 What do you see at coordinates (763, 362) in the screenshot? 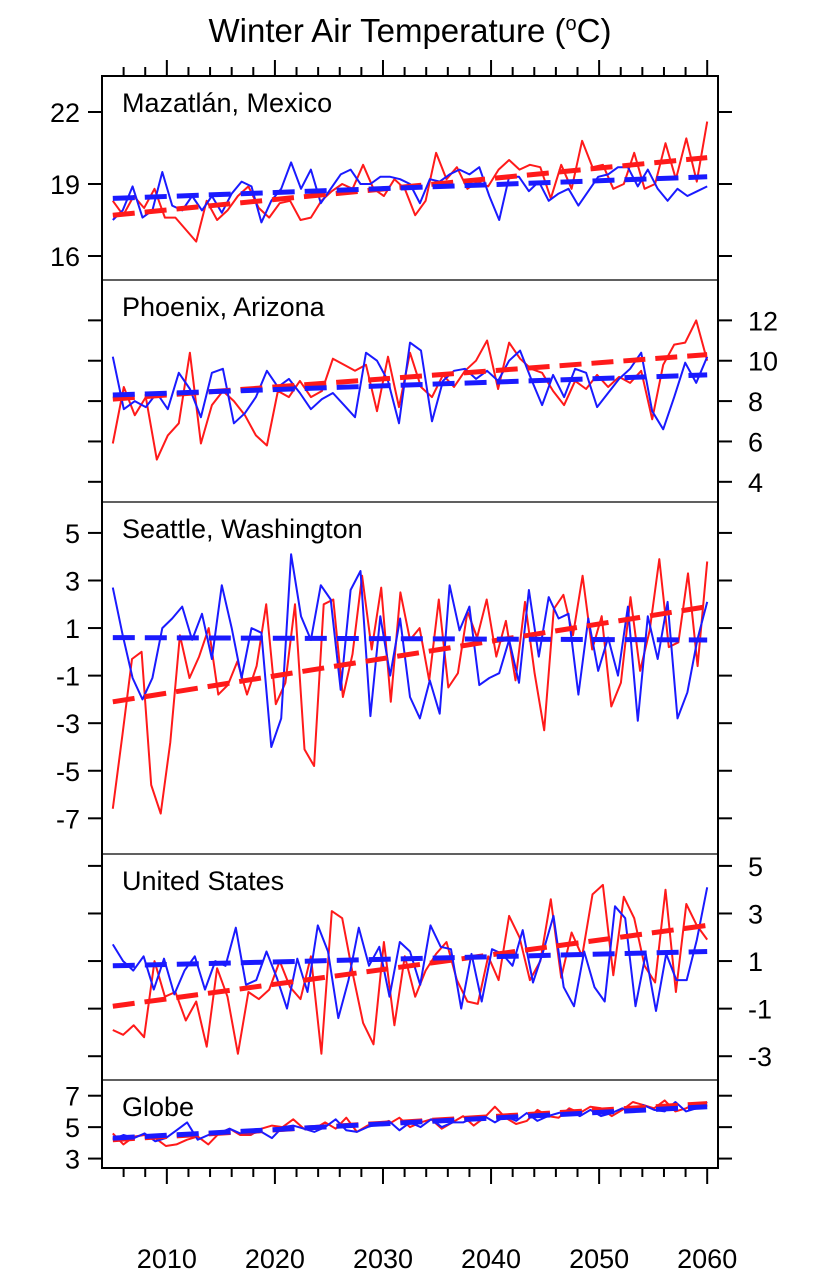
I see `panel-2-y-tick-label: 10` at bounding box center [763, 362].